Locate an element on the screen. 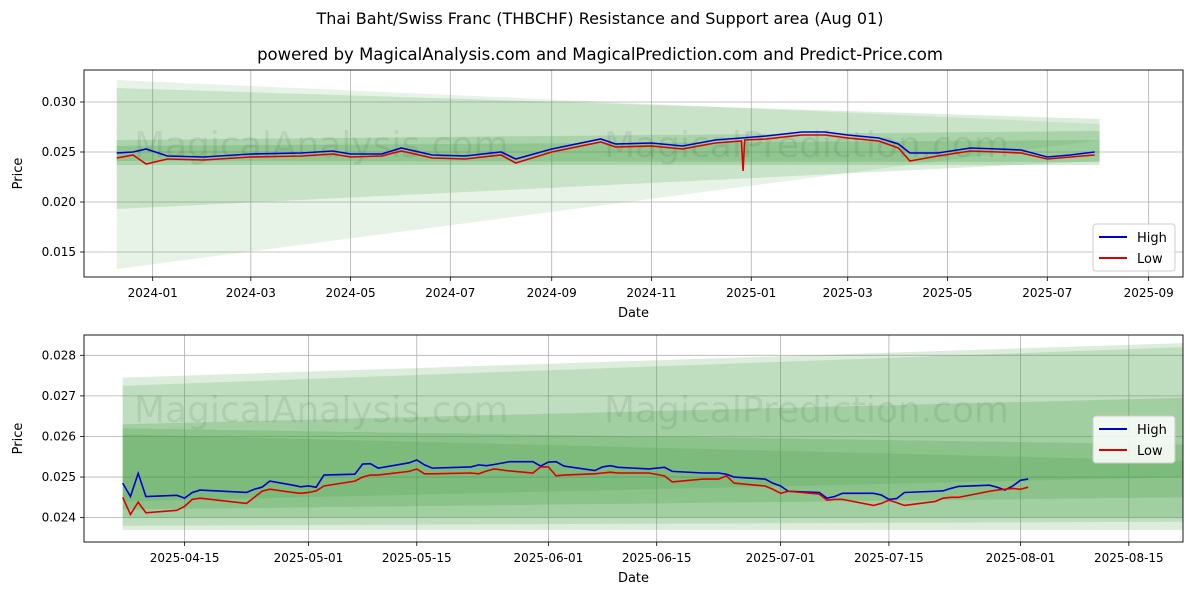 This screenshot has height=600, width=1200. x-tick-label: 2025-08-15 is located at coordinates (1129, 558).